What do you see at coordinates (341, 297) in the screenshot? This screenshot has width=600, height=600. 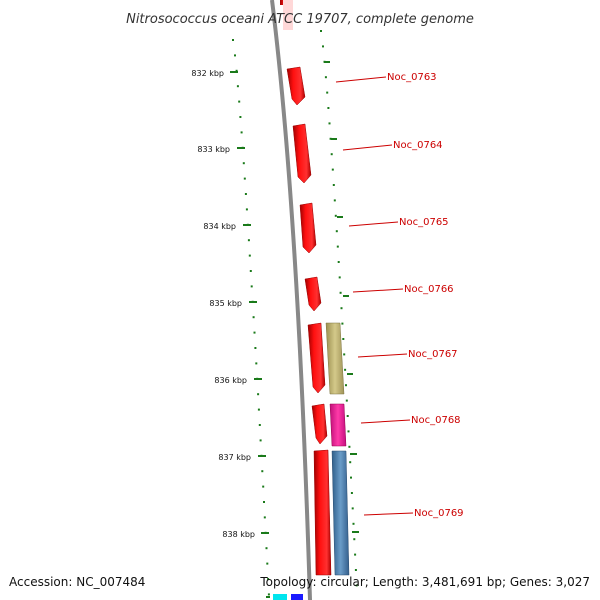 I see `outer-major-ticks` at bounding box center [341, 297].